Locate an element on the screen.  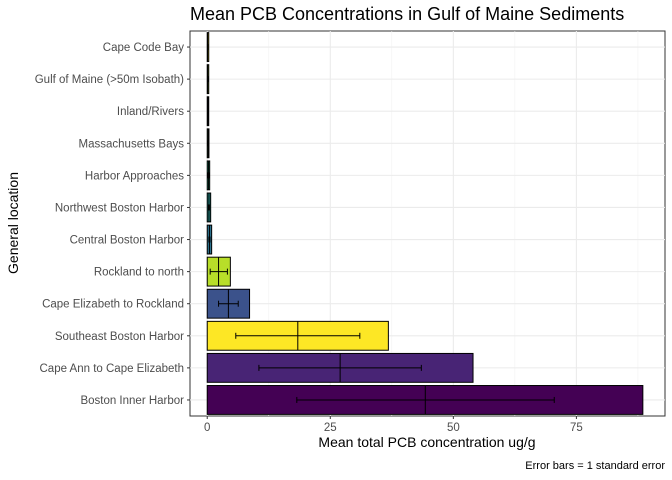
x-axis-ticks: 0 25 50 75 is located at coordinates (393, 425).